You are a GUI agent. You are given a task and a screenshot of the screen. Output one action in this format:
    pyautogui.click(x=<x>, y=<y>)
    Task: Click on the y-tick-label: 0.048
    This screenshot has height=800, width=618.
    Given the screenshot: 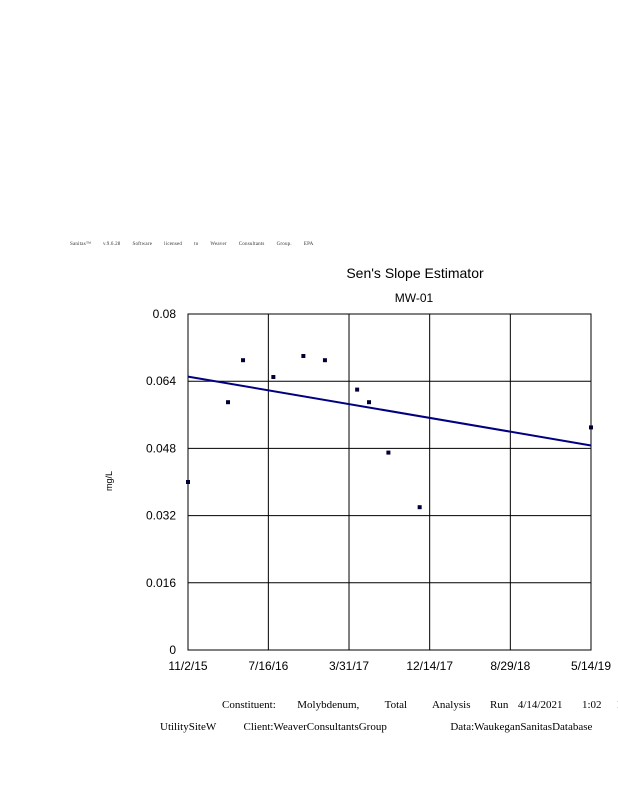 What is the action you would take?
    pyautogui.click(x=161, y=448)
    